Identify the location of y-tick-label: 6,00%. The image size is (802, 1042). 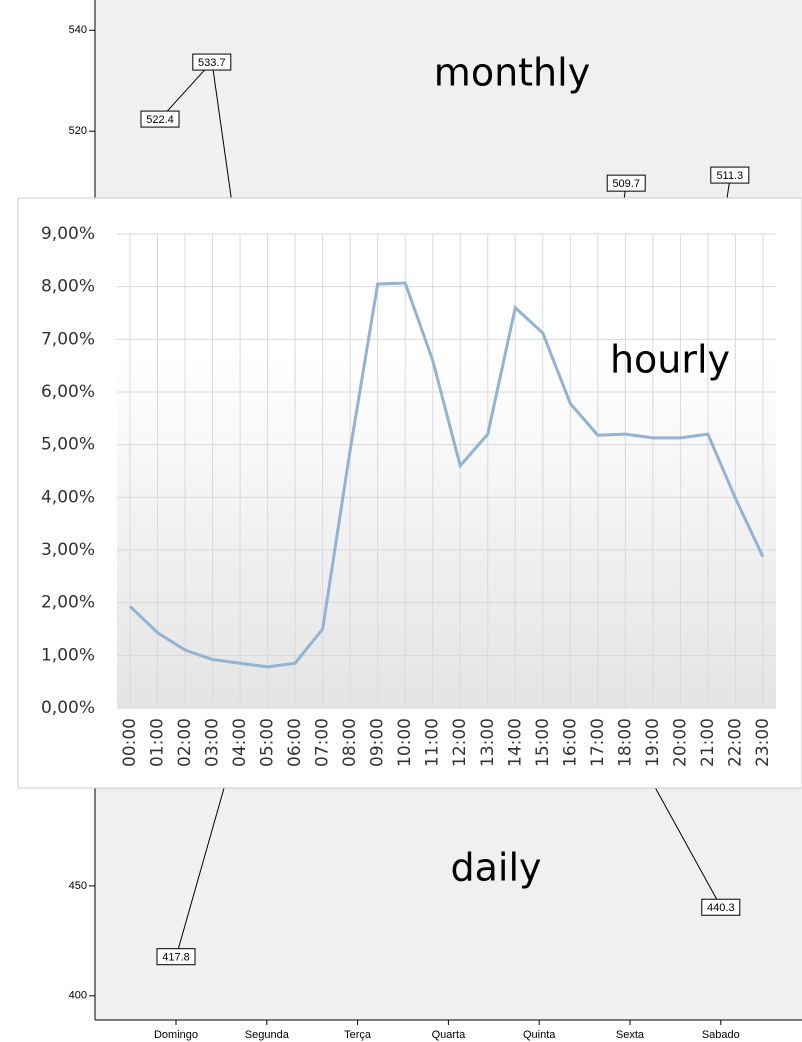
(68, 392).